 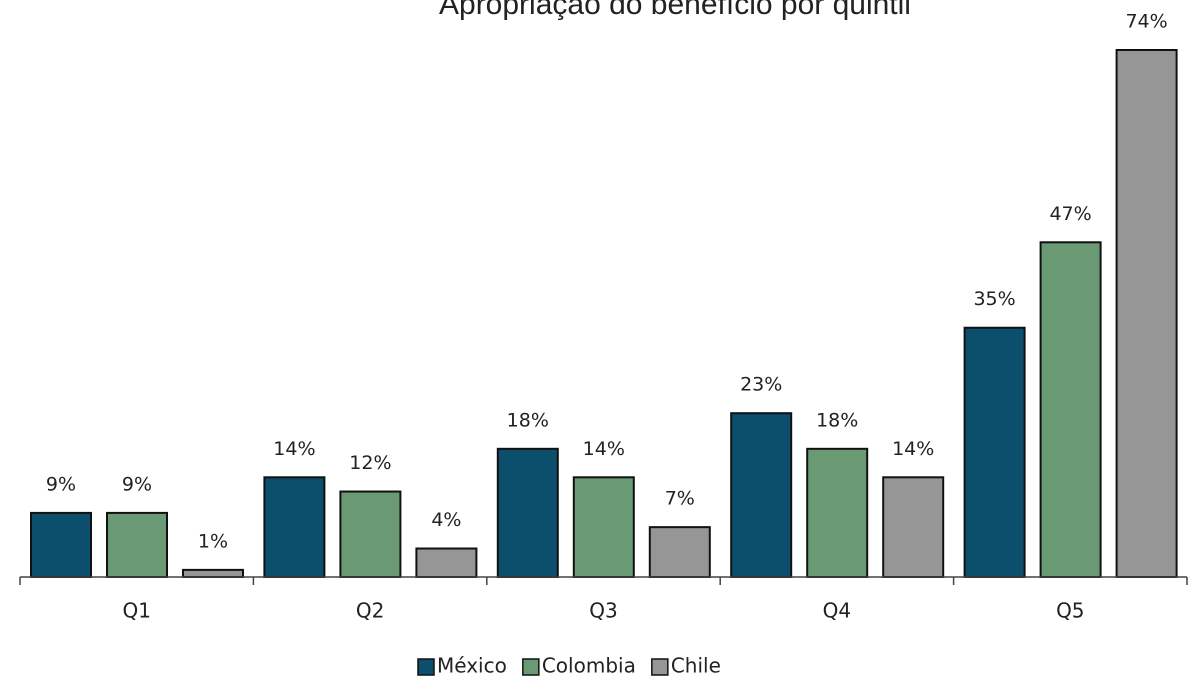 What do you see at coordinates (696, 666) in the screenshot?
I see `legend-label: Chile` at bounding box center [696, 666].